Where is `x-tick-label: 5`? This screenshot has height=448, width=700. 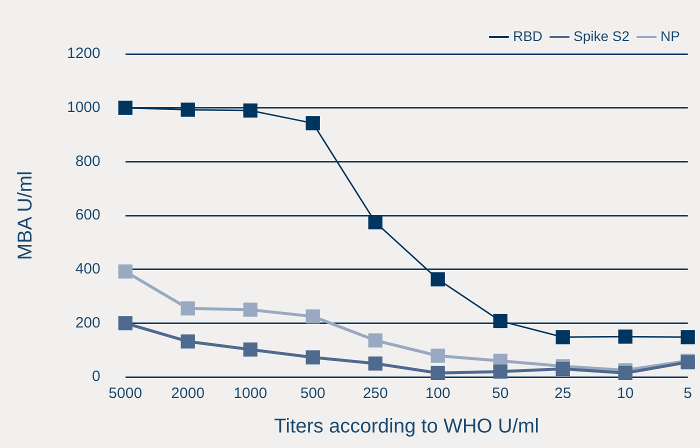
x-tick-label: 5 is located at coordinates (688, 393).